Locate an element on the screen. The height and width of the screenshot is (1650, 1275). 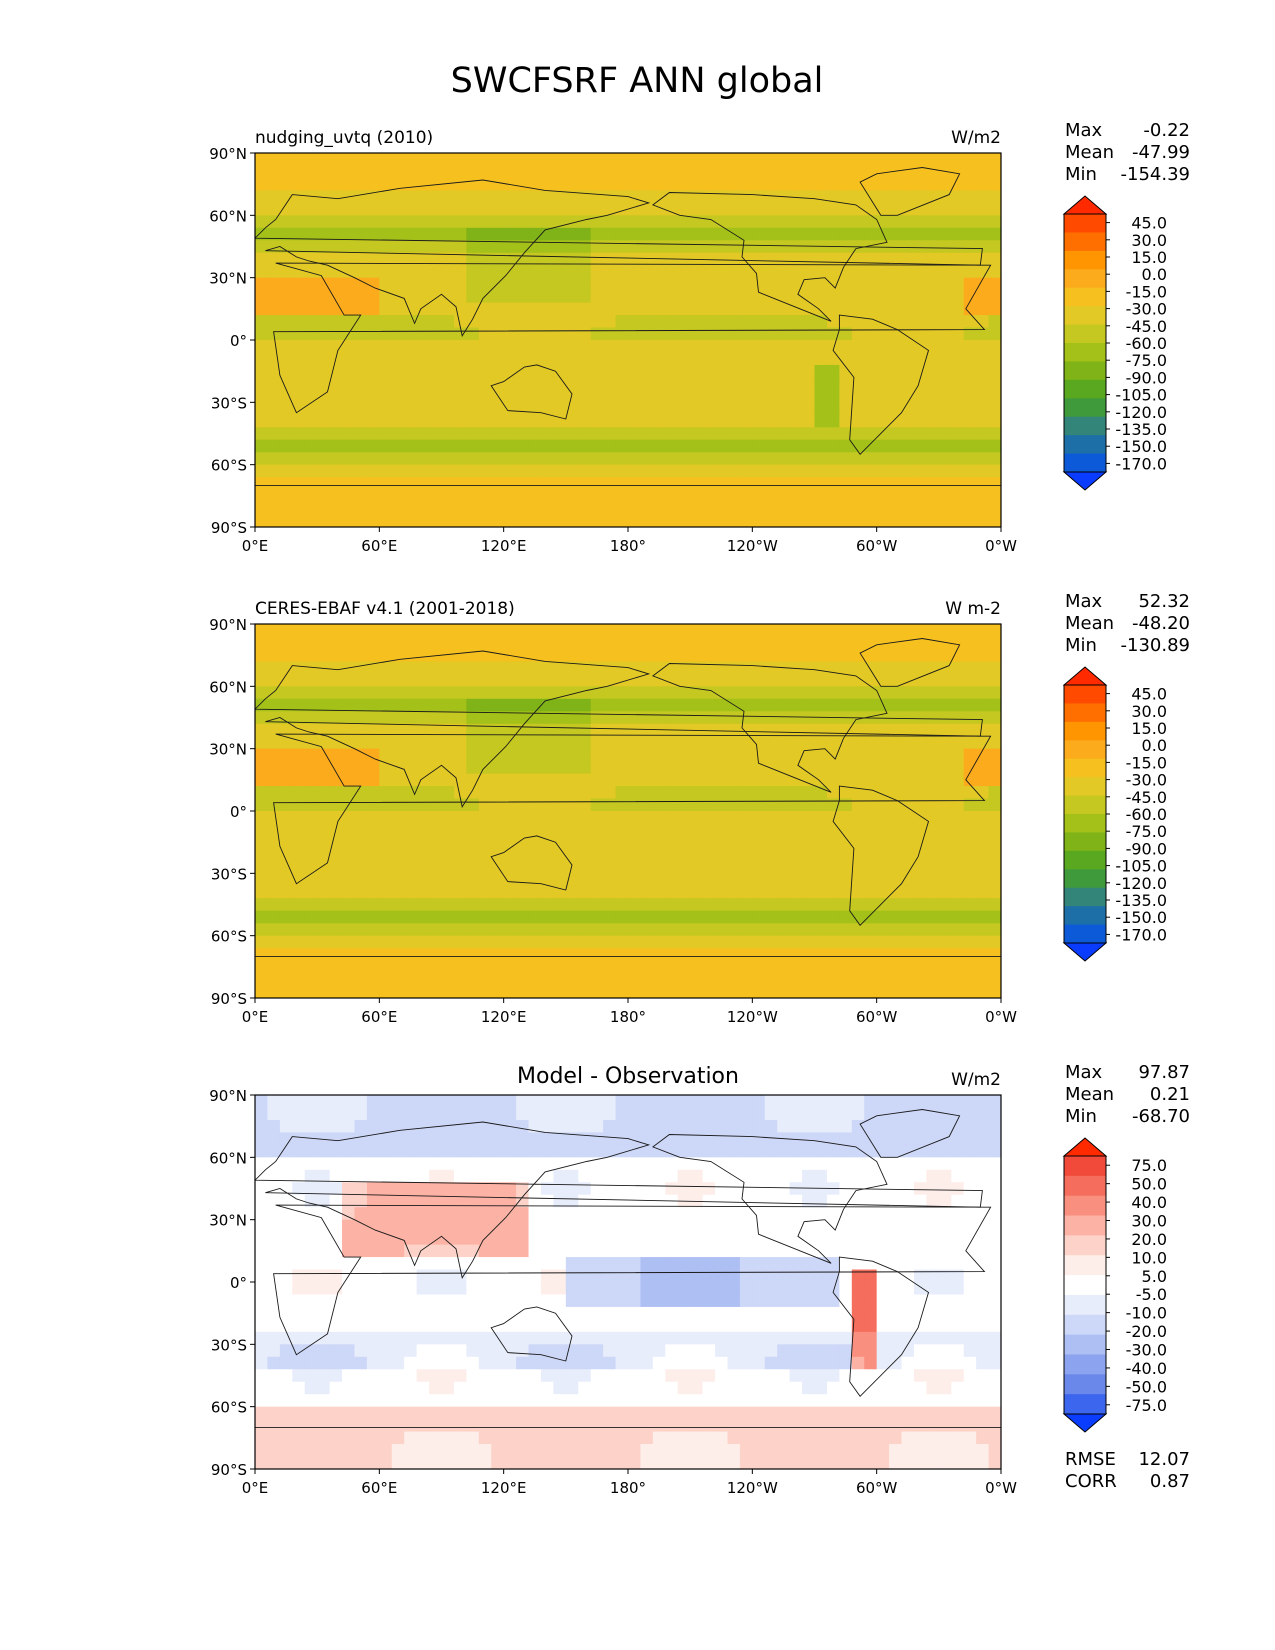
lon-tick-label: 60°E is located at coordinates (379, 546).